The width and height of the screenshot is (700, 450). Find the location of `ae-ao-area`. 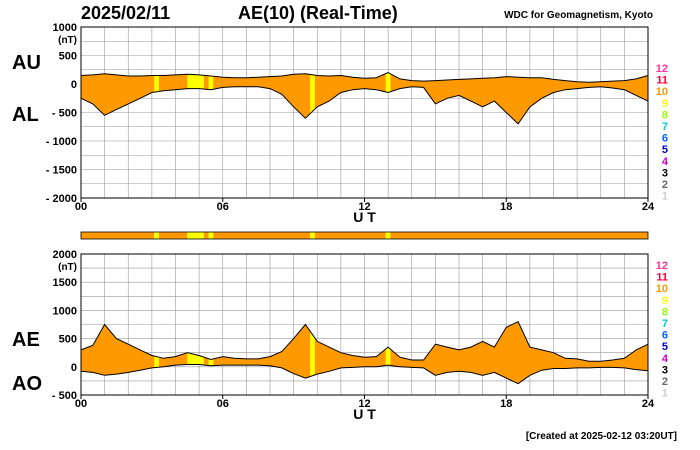

ae-ao-area is located at coordinates (364, 352).